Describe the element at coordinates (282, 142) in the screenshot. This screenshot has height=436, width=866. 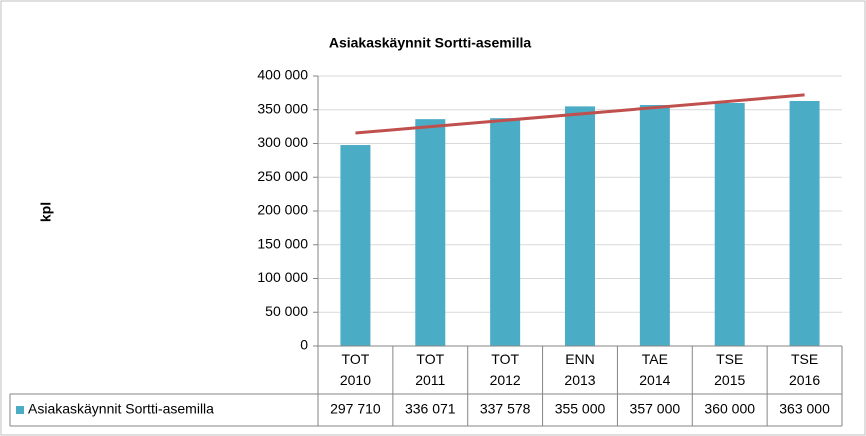
I see `y-tick-label: 300 000` at that location.